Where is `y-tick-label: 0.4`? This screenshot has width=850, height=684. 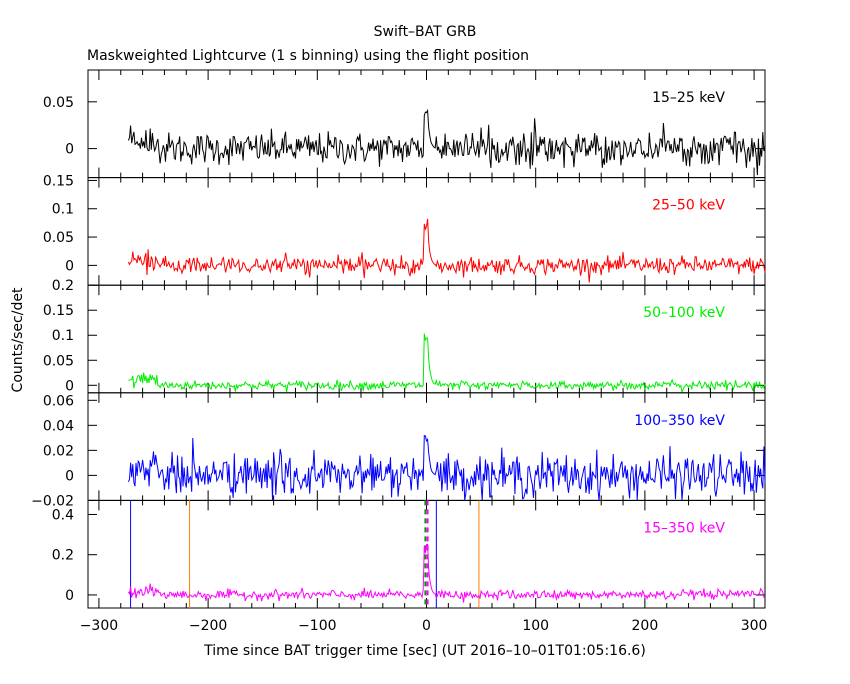 y-tick-label: 0.4 is located at coordinates (63, 515).